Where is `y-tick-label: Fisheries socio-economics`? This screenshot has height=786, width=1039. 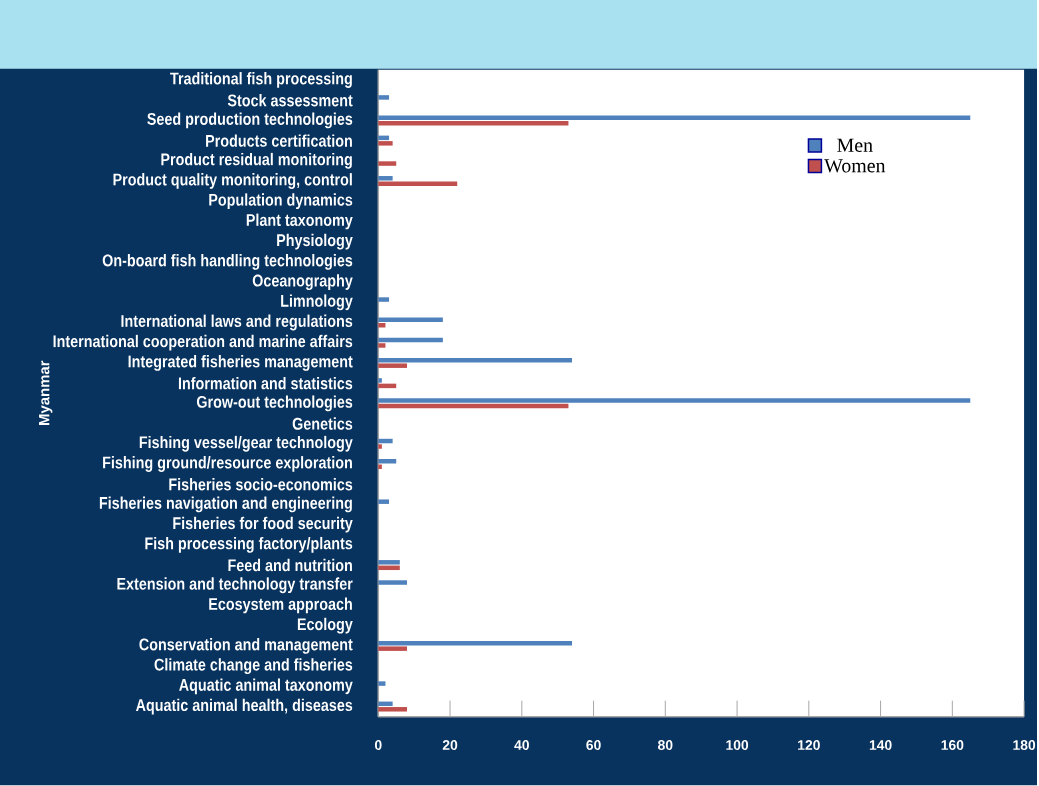 y-tick-label: Fisheries socio-economics is located at coordinates (261, 484).